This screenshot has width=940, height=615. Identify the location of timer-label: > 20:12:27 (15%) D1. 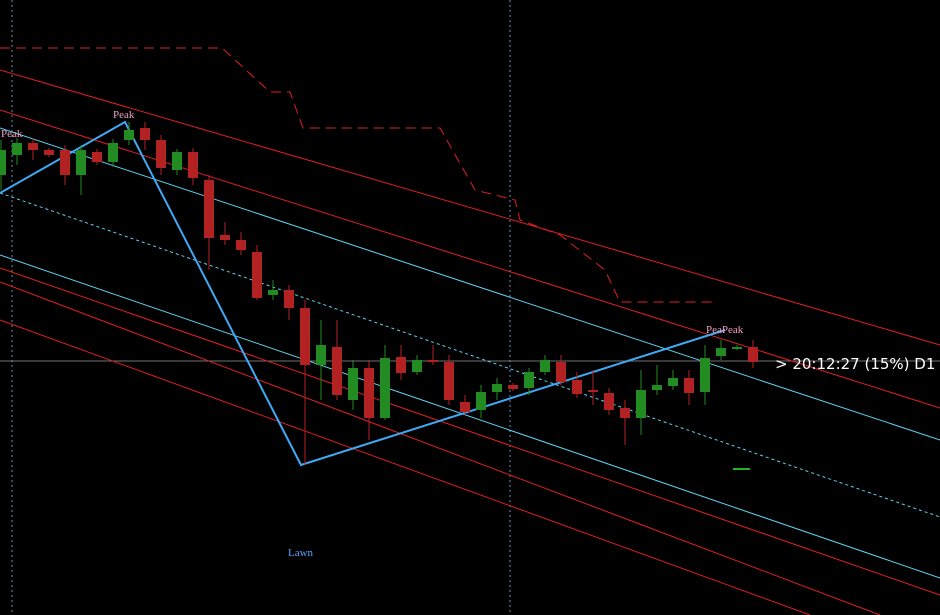
(855, 364).